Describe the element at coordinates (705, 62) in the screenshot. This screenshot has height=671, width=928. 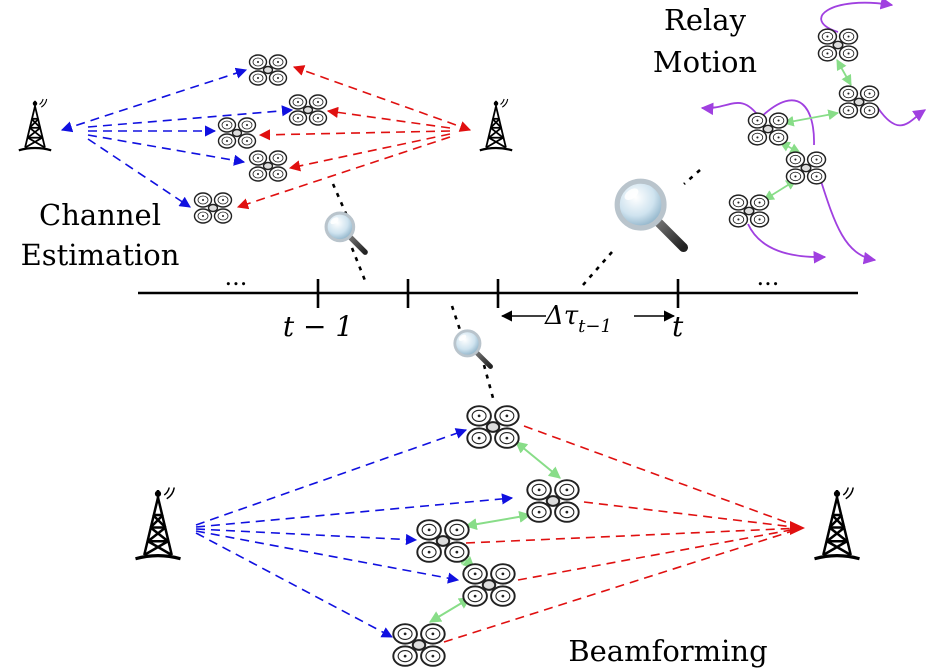
I see `relay-motion-label-line2: Motion` at that location.